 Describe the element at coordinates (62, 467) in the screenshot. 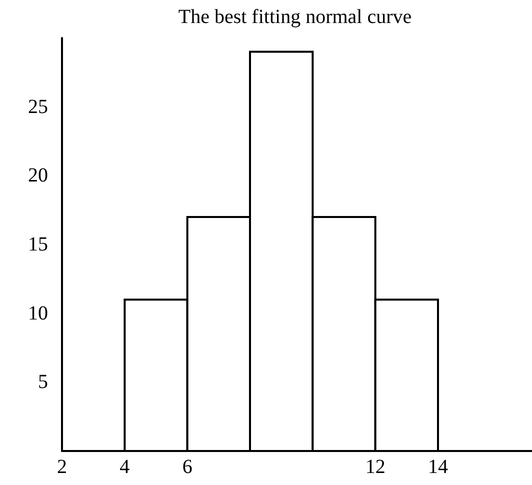

I see `x-tick-label: 2` at that location.